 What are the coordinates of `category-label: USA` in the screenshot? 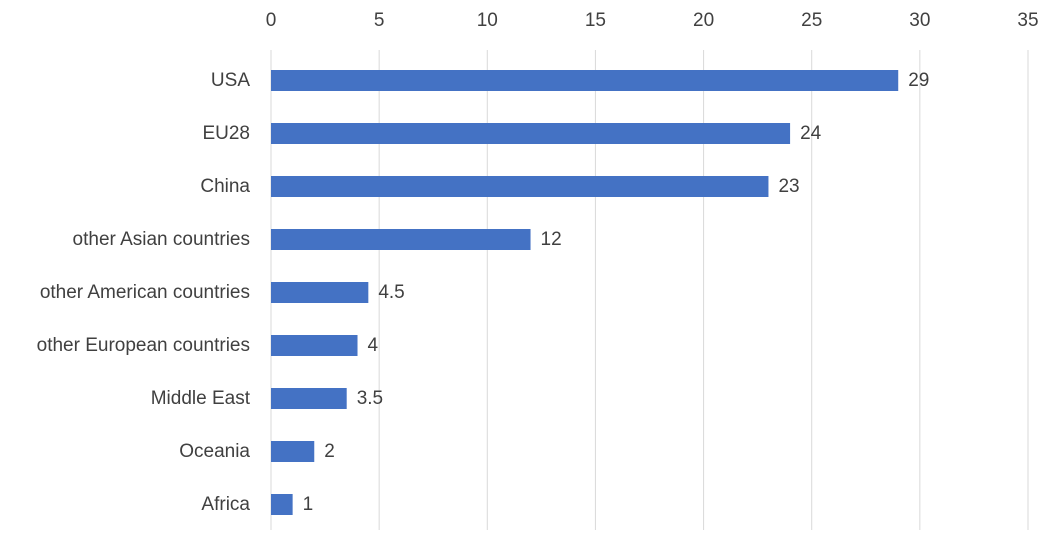 It's located at (230, 80).